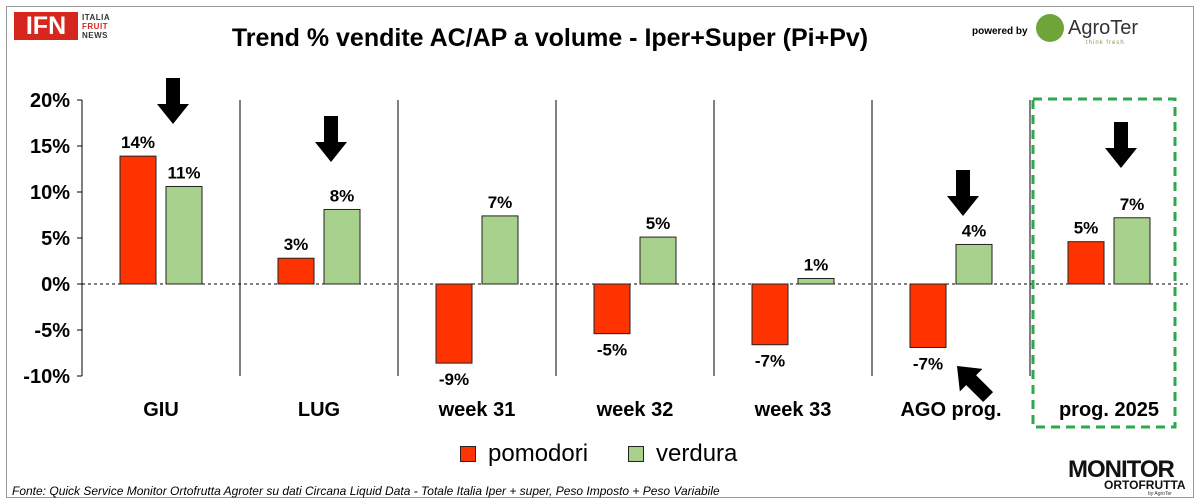  What do you see at coordinates (96, 17) in the screenshot?
I see `ifn-logo-line-1: ITALIA` at bounding box center [96, 17].